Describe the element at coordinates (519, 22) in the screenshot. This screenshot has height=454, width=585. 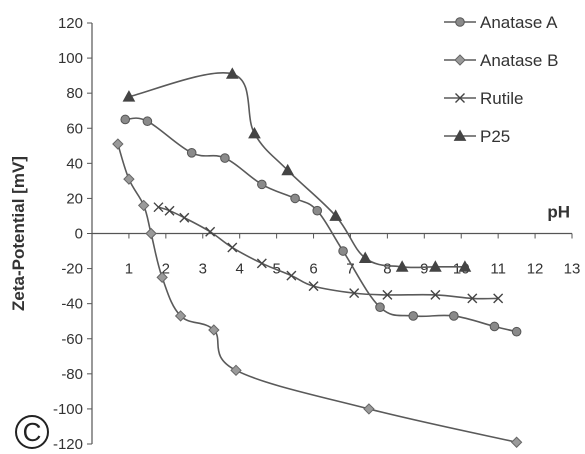
I see `legend-label-anatase-a: Anatase A` at that location.